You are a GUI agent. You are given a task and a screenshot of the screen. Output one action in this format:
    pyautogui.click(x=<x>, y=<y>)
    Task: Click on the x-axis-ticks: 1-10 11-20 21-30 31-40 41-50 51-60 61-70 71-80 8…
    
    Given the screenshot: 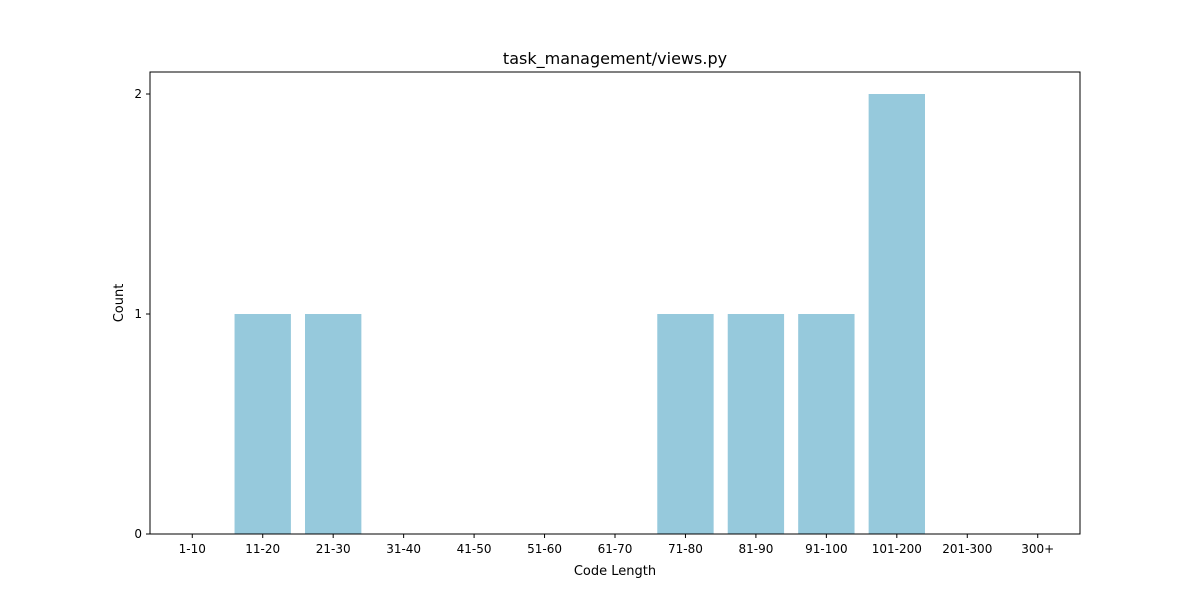 What is the action you would take?
    pyautogui.click(x=616, y=545)
    